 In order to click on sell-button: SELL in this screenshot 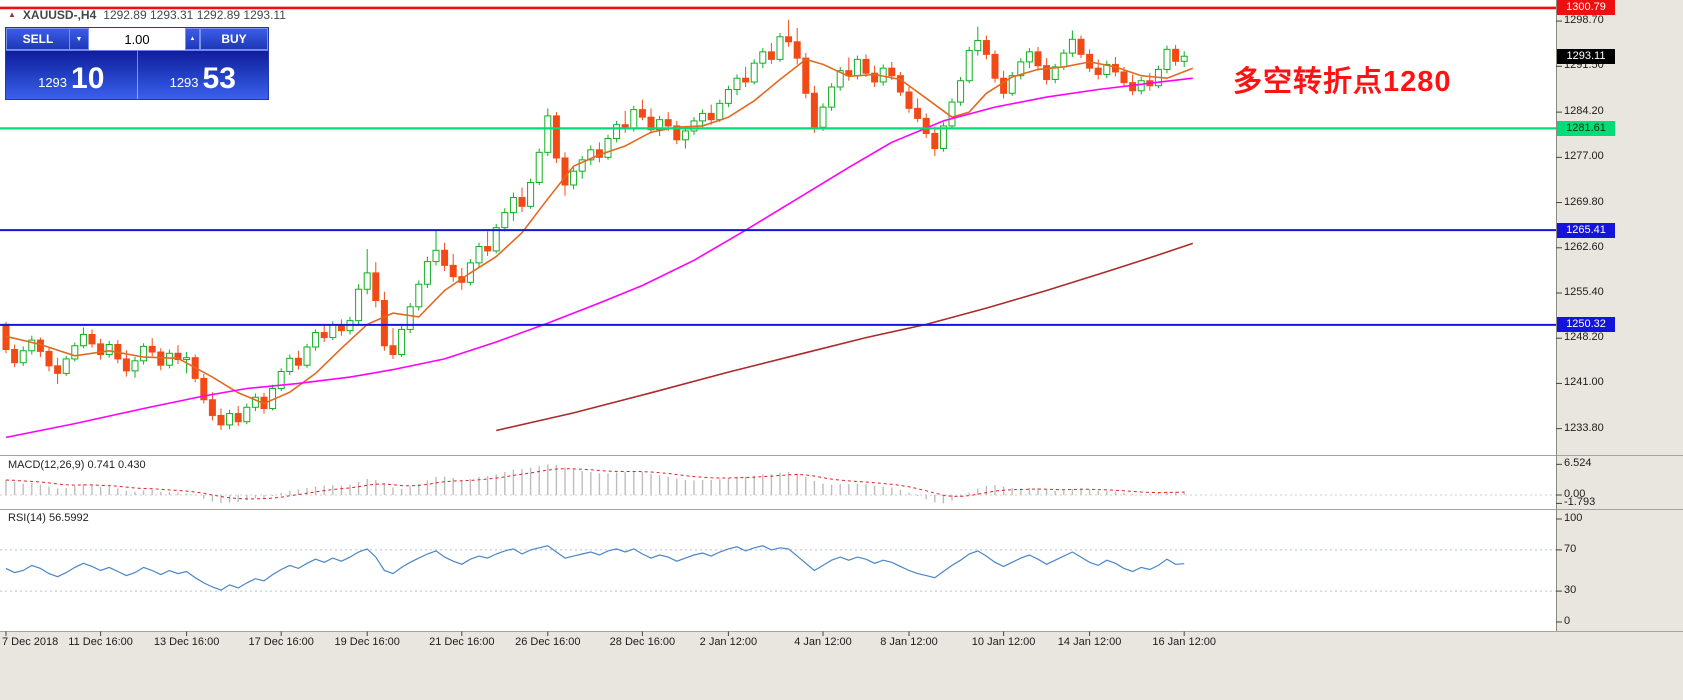, I will do `click(38, 39)`.